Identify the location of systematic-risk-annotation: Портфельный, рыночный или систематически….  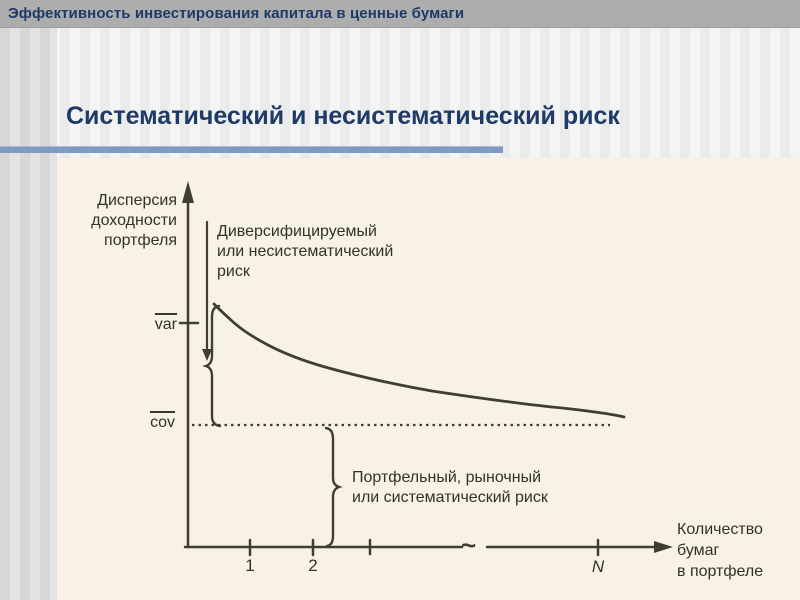
(450, 487).